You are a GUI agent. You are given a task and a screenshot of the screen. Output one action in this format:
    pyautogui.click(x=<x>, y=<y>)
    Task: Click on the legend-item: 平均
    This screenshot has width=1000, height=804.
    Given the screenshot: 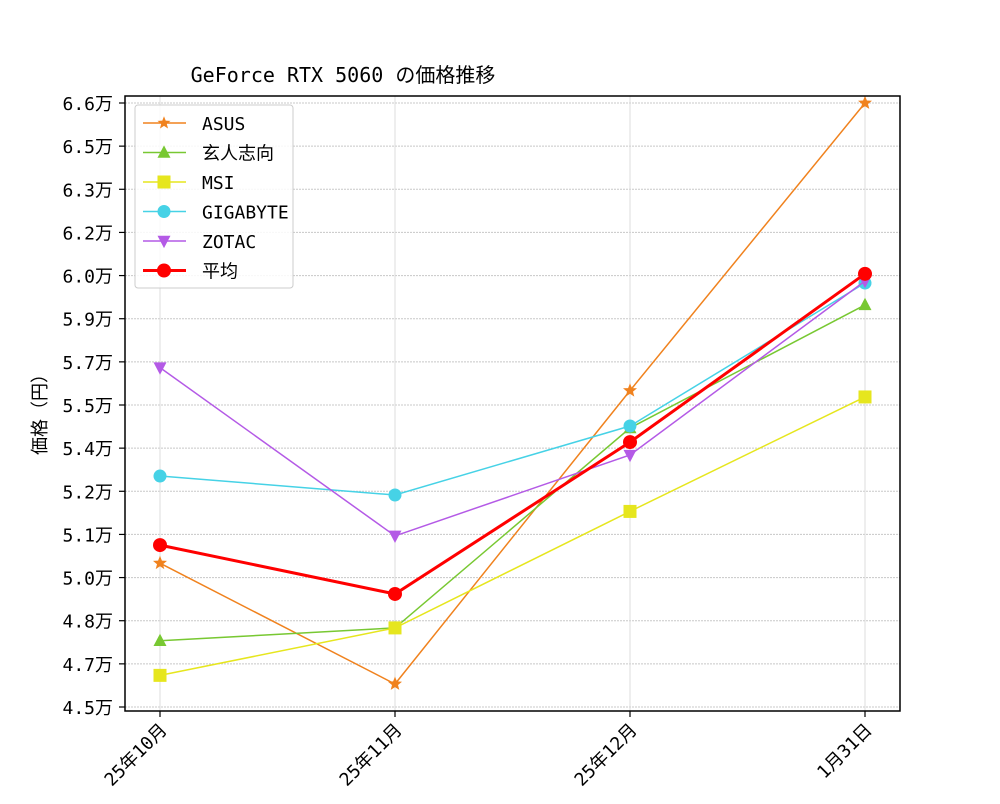 What is the action you would take?
    pyautogui.click(x=190, y=272)
    